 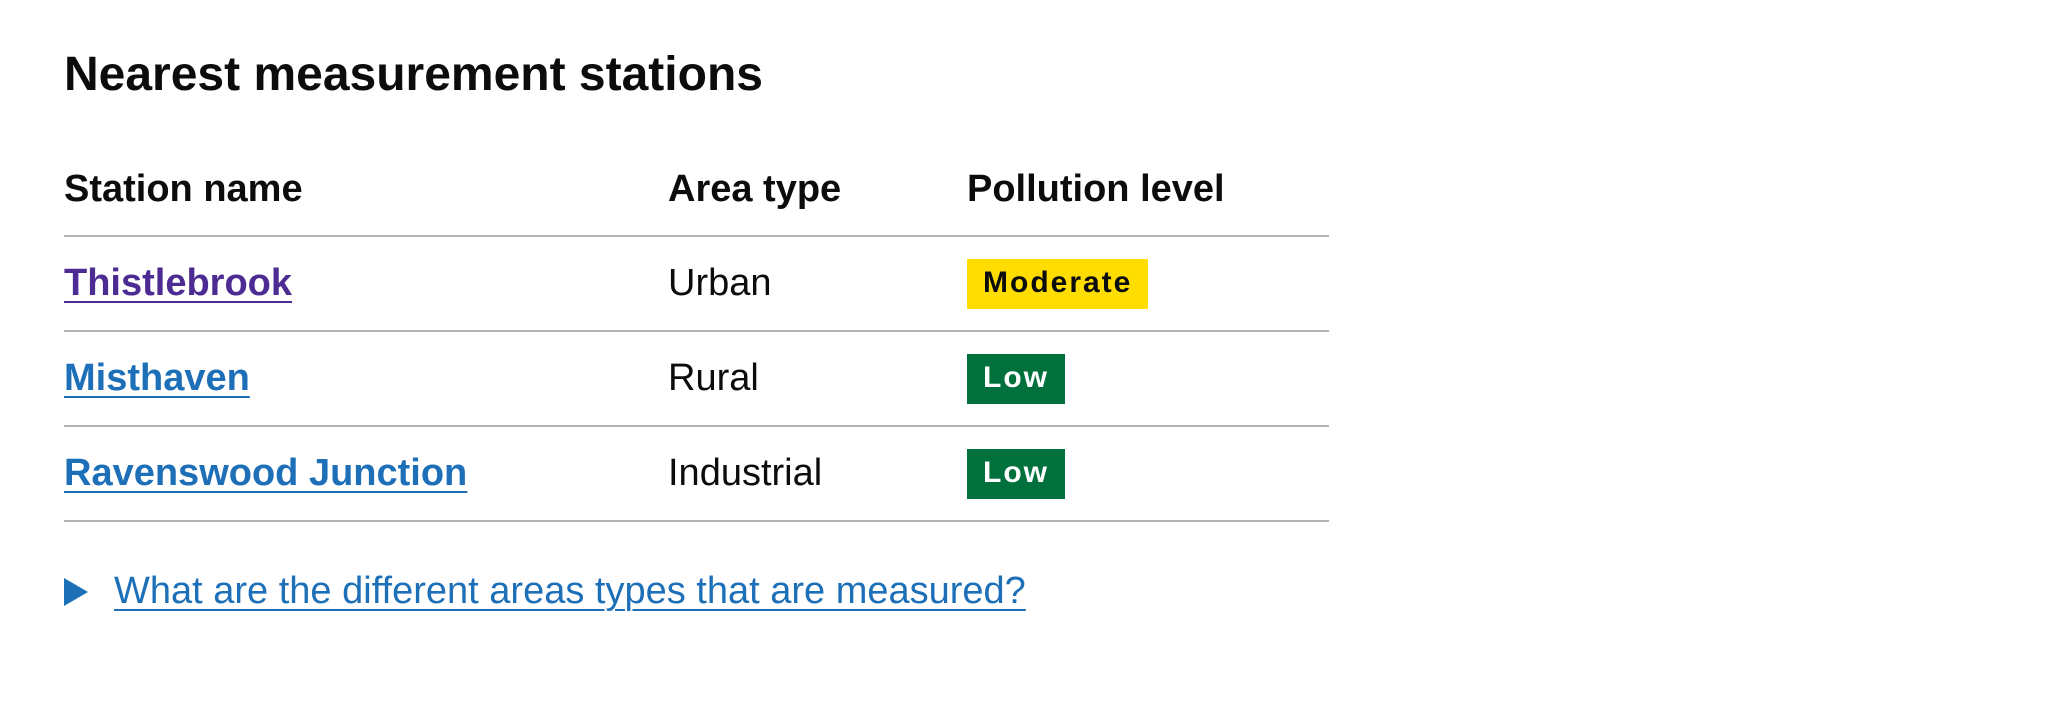 What do you see at coordinates (76, 591) in the screenshot?
I see `triangle-right-icon` at bounding box center [76, 591].